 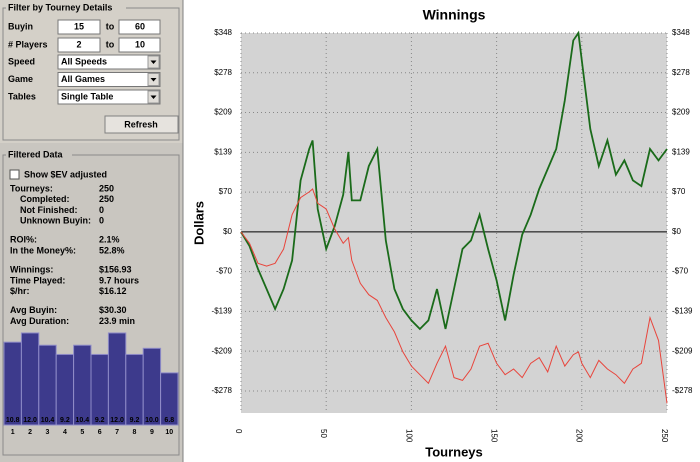 What do you see at coordinates (152, 420) in the screenshot?
I see `bar-value-label: 10.0` at bounding box center [152, 420].